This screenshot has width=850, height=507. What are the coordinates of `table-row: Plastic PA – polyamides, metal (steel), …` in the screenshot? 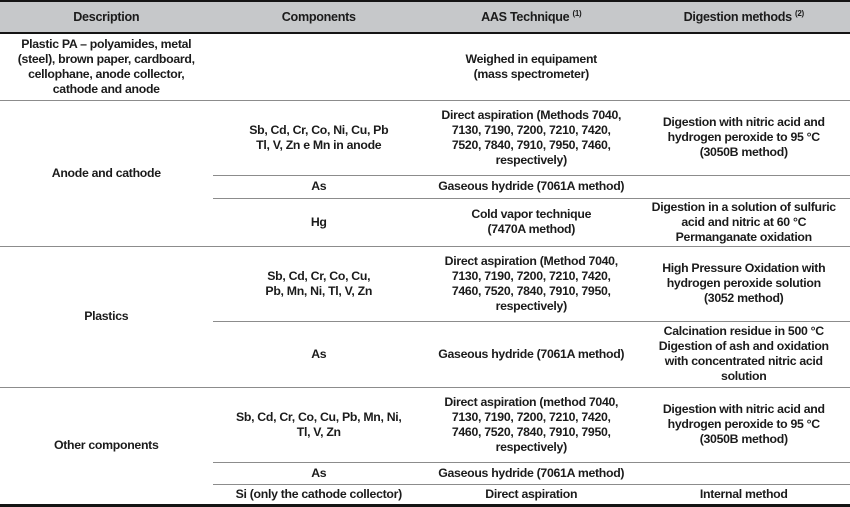 It's located at (425, 66).